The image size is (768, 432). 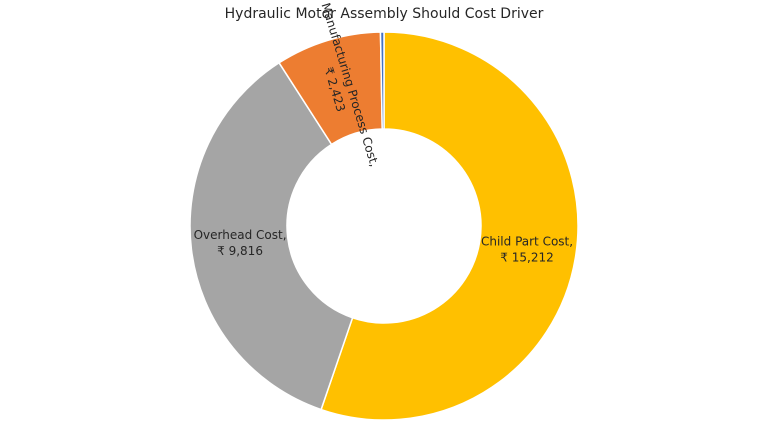 What do you see at coordinates (240, 243) in the screenshot?
I see `data-label: Overhead Cost, ₹ 9,816` at bounding box center [240, 243].